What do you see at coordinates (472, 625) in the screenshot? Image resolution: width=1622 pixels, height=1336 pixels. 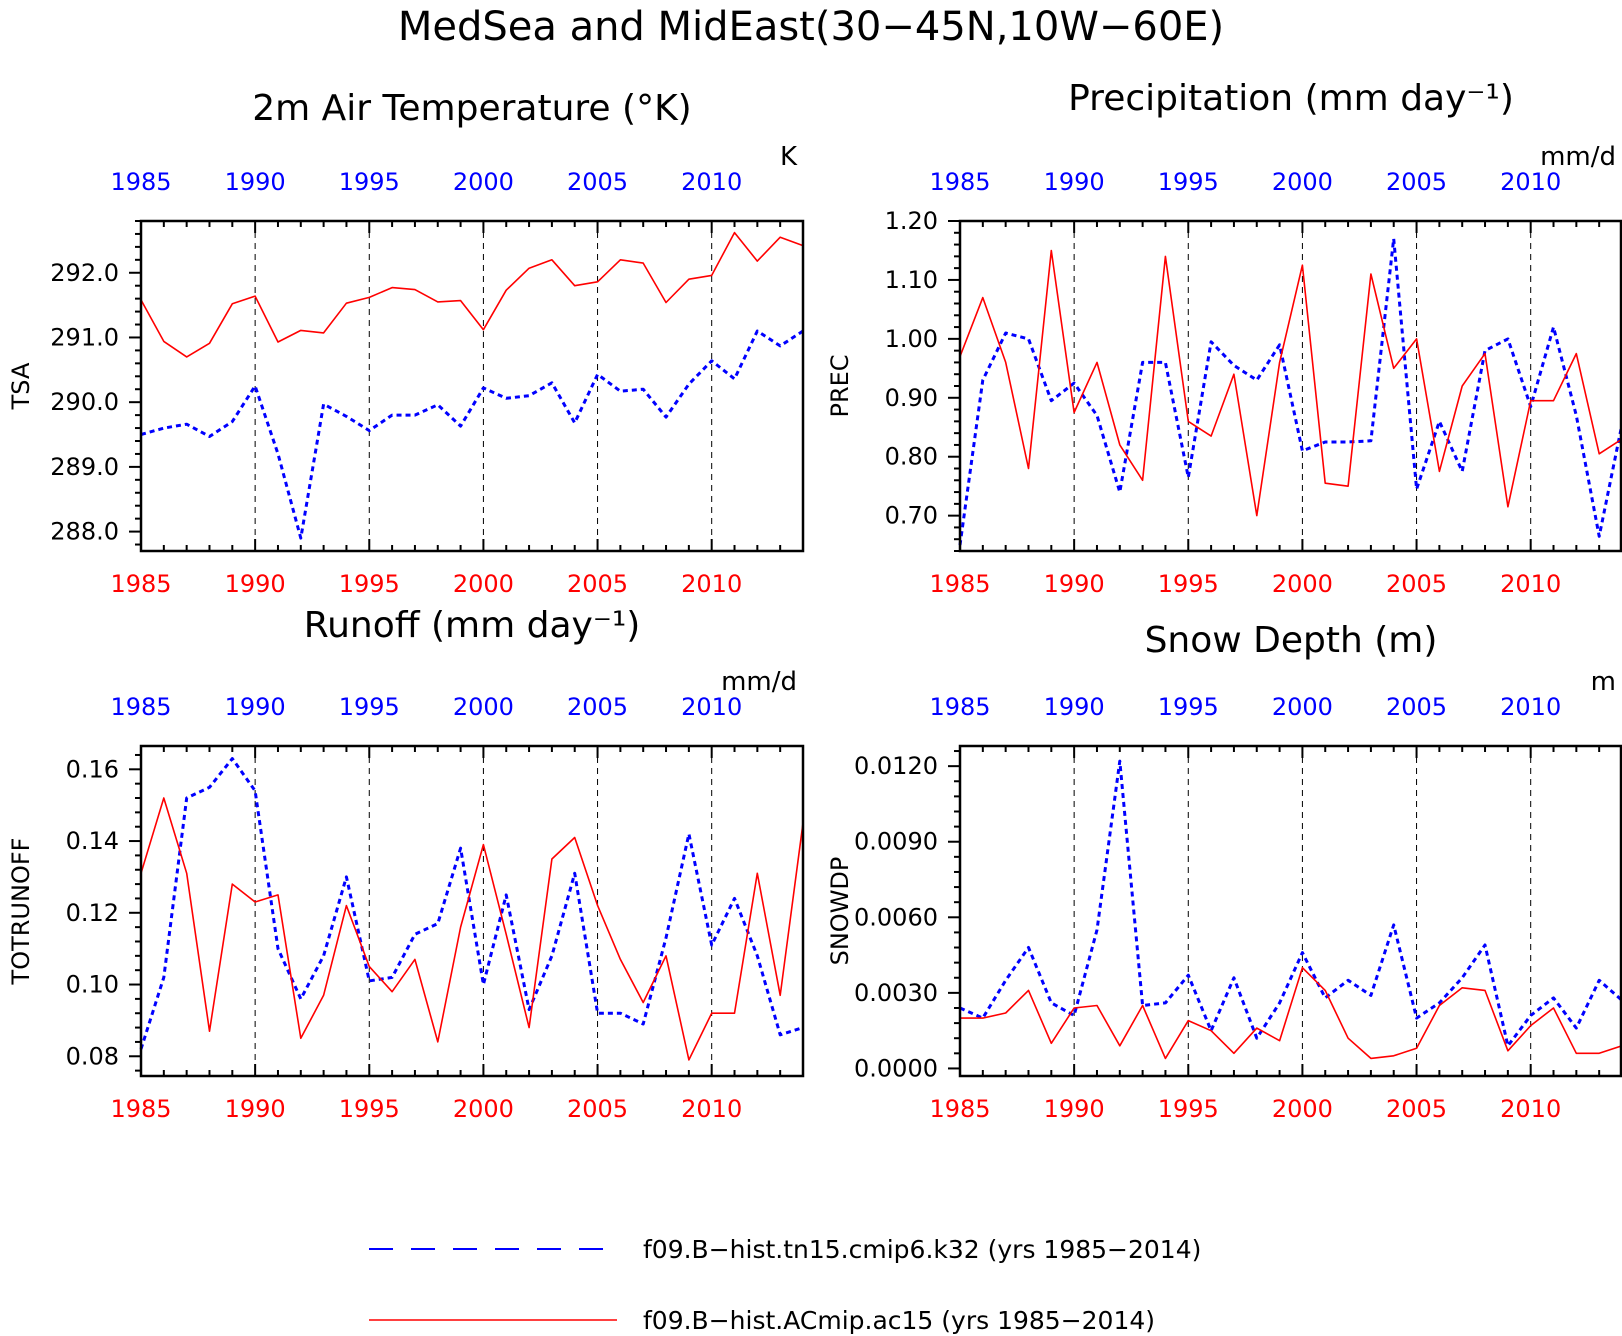 I see `panel-title: Runoff (mm day⁻¹)` at bounding box center [472, 625].